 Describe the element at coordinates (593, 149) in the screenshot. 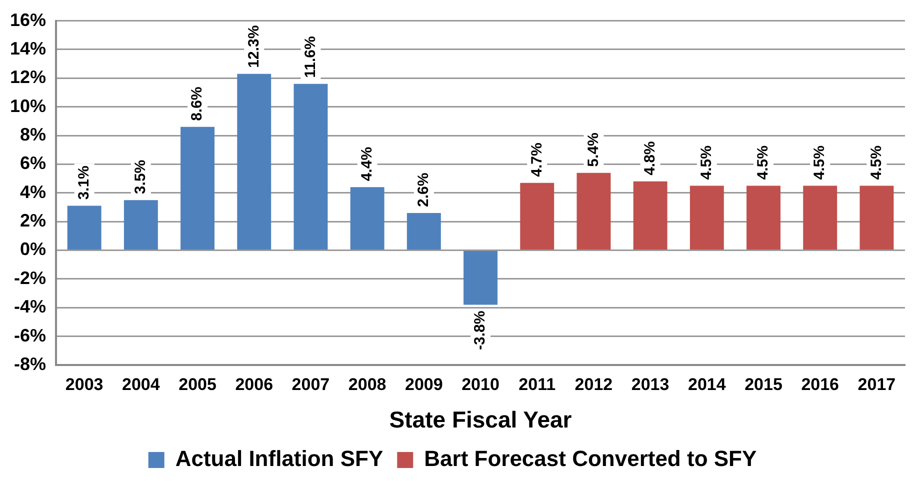

I see `data-label: 5.4%` at that location.